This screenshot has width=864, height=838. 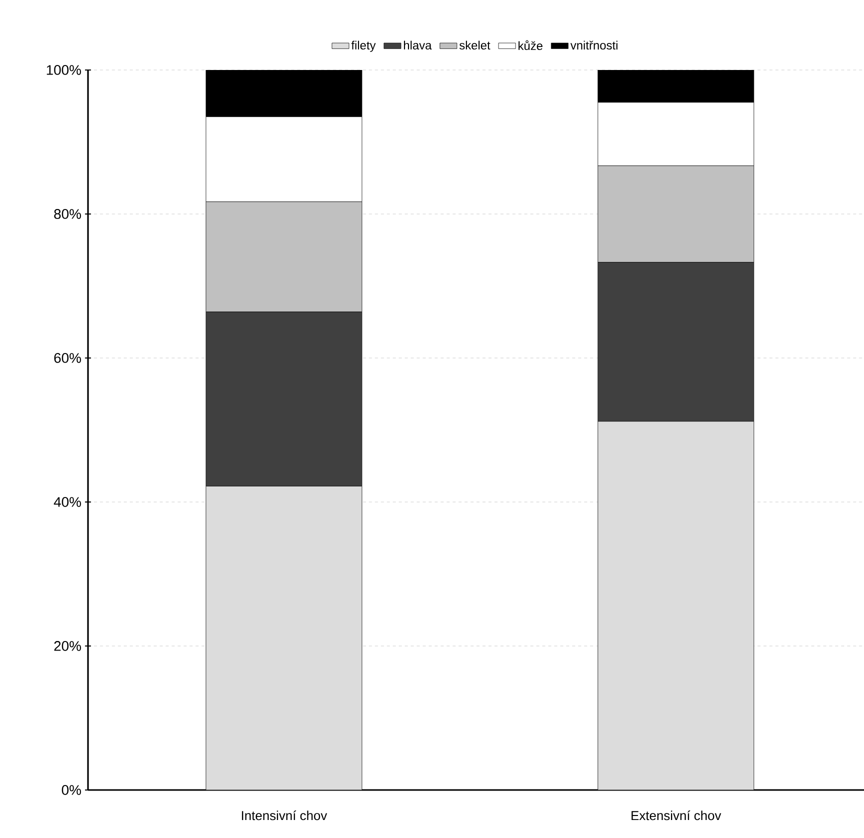 What do you see at coordinates (418, 45) in the screenshot?
I see `legend-label: hlava` at bounding box center [418, 45].